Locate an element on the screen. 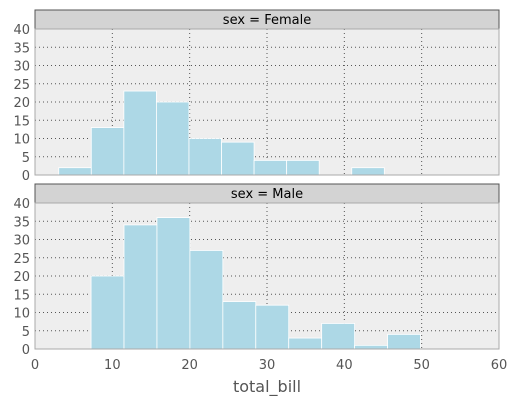 The width and height of the screenshot is (517, 406). x-tick-label: 20 is located at coordinates (189, 365).